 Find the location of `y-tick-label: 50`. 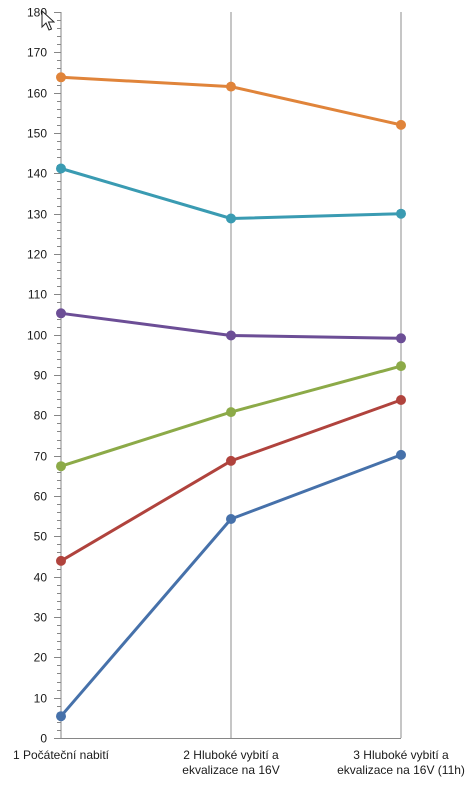

y-tick-label: 50 is located at coordinates (41, 537).